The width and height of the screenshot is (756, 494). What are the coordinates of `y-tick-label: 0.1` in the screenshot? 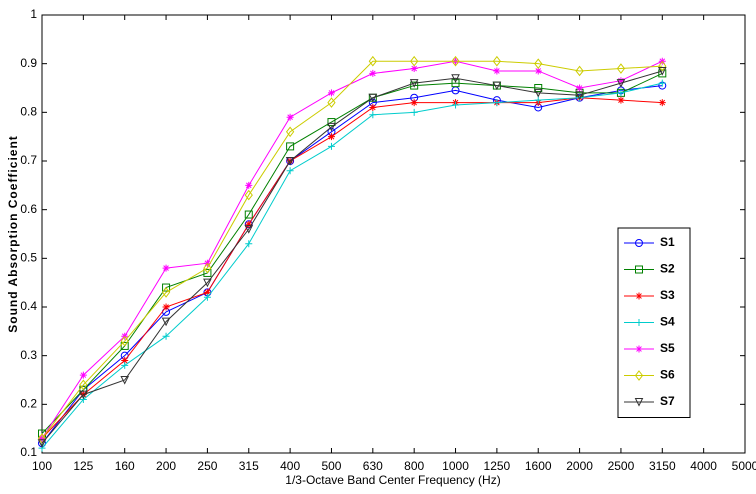 It's located at (28, 452).